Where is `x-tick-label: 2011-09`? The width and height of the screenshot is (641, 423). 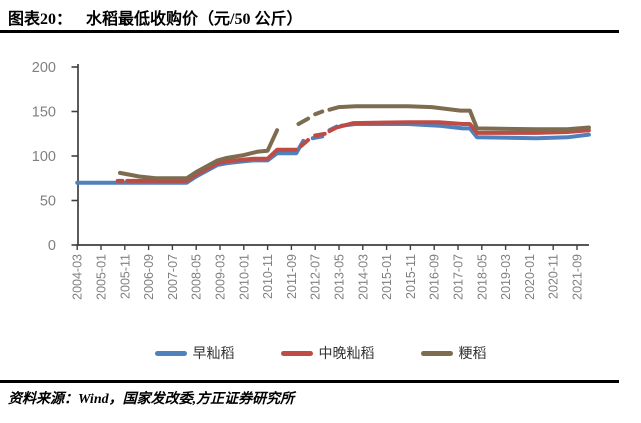
x-tick-label: 2011-09 is located at coordinates (292, 276).